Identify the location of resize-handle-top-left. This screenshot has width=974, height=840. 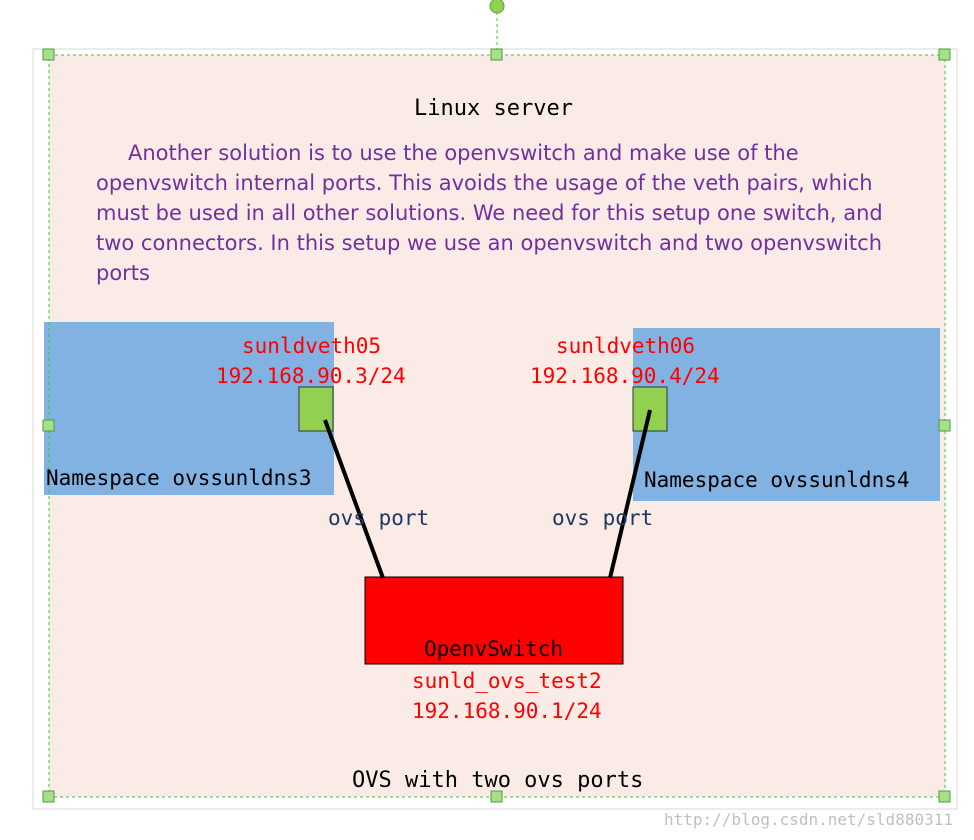
(48, 54).